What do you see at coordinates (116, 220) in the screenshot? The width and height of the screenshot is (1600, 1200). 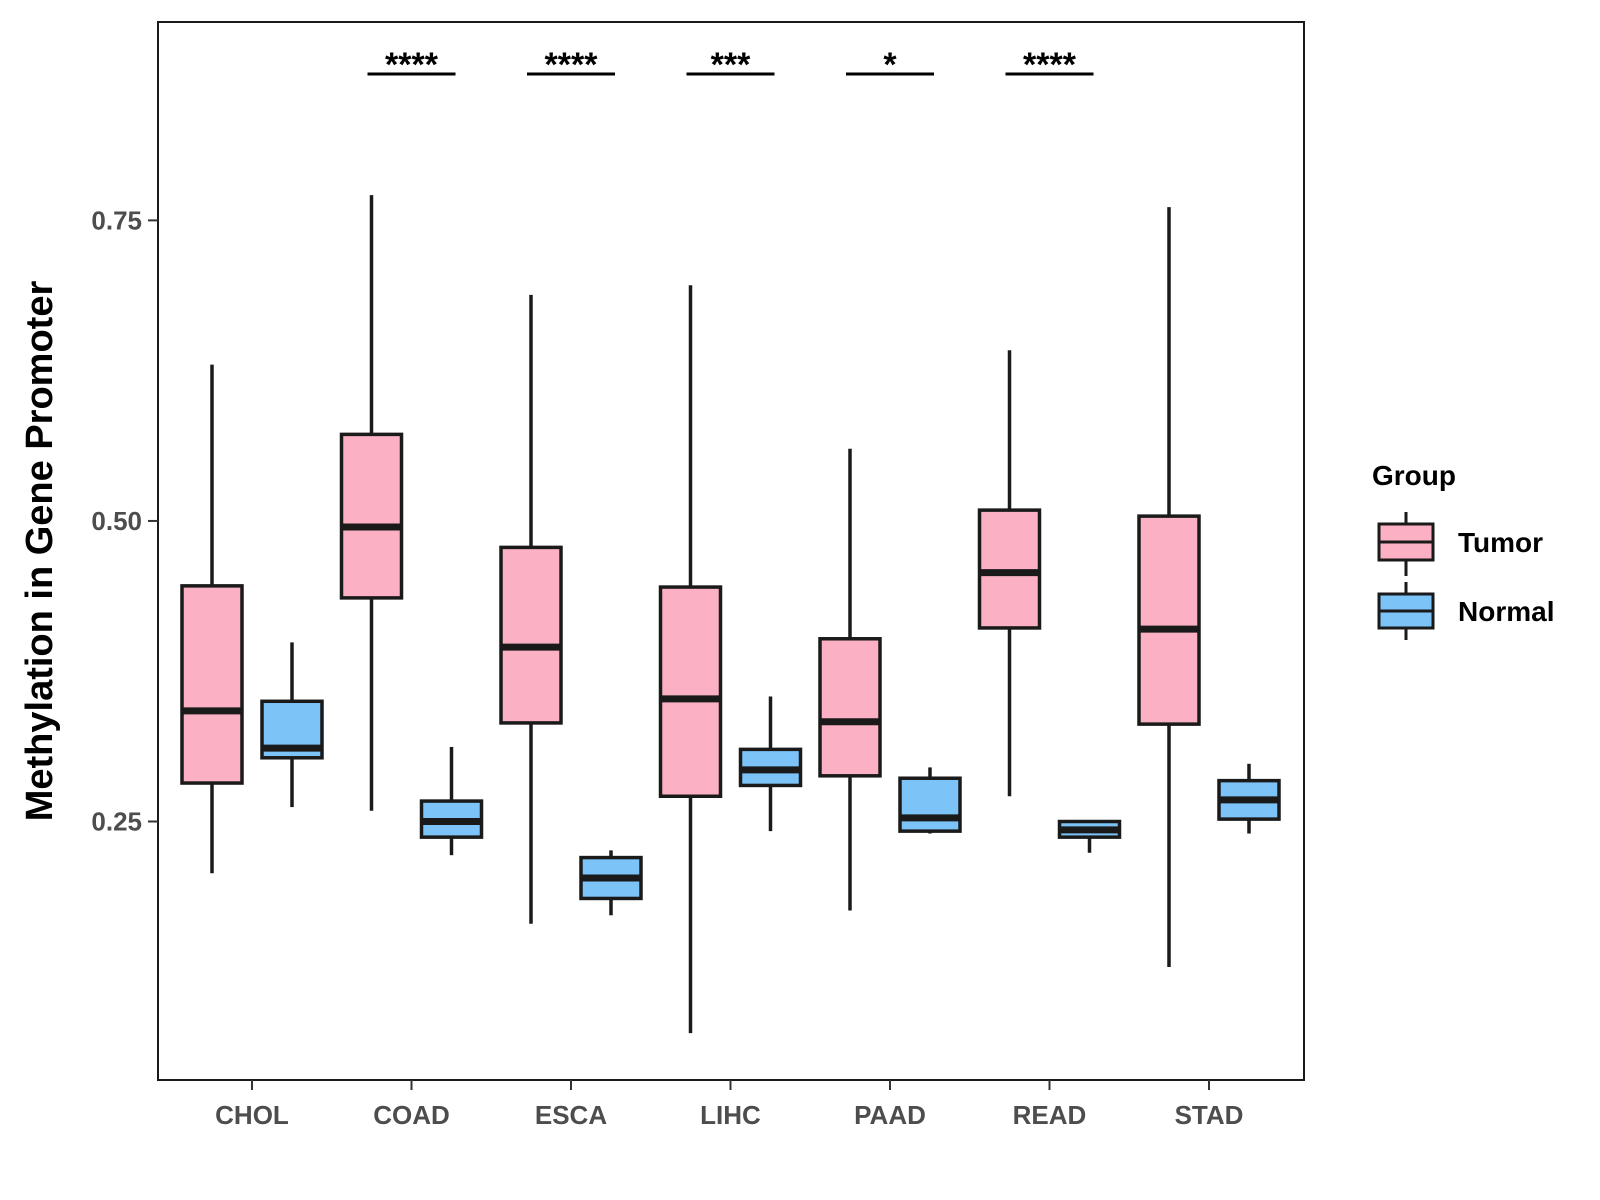 I see `y-tick-label: 0.75` at bounding box center [116, 220].